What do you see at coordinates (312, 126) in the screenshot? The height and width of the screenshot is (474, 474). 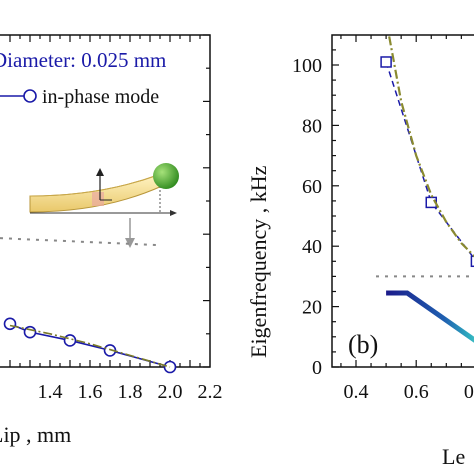 I see `y-tick-label: 80` at bounding box center [312, 126].